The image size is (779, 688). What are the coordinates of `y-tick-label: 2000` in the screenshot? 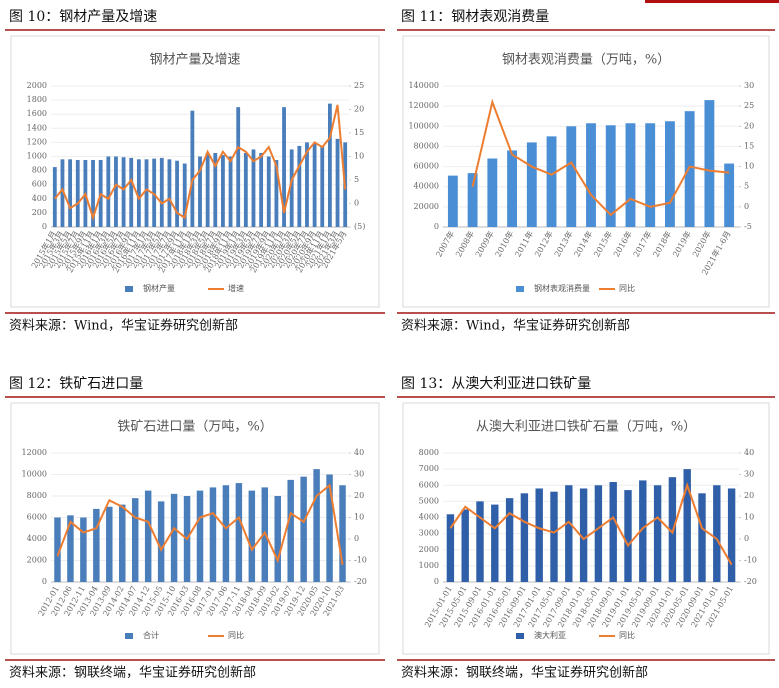 It's located at (37, 560).